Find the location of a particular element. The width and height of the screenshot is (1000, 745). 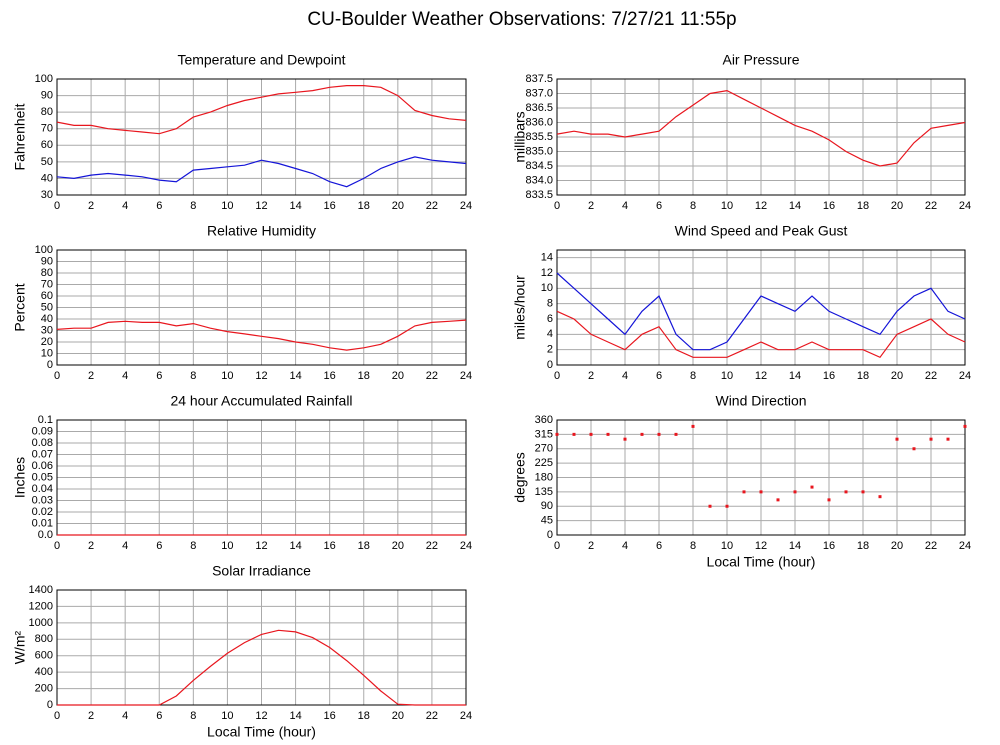

x-axis-label: Local Time (hour) is located at coordinates (261, 732).